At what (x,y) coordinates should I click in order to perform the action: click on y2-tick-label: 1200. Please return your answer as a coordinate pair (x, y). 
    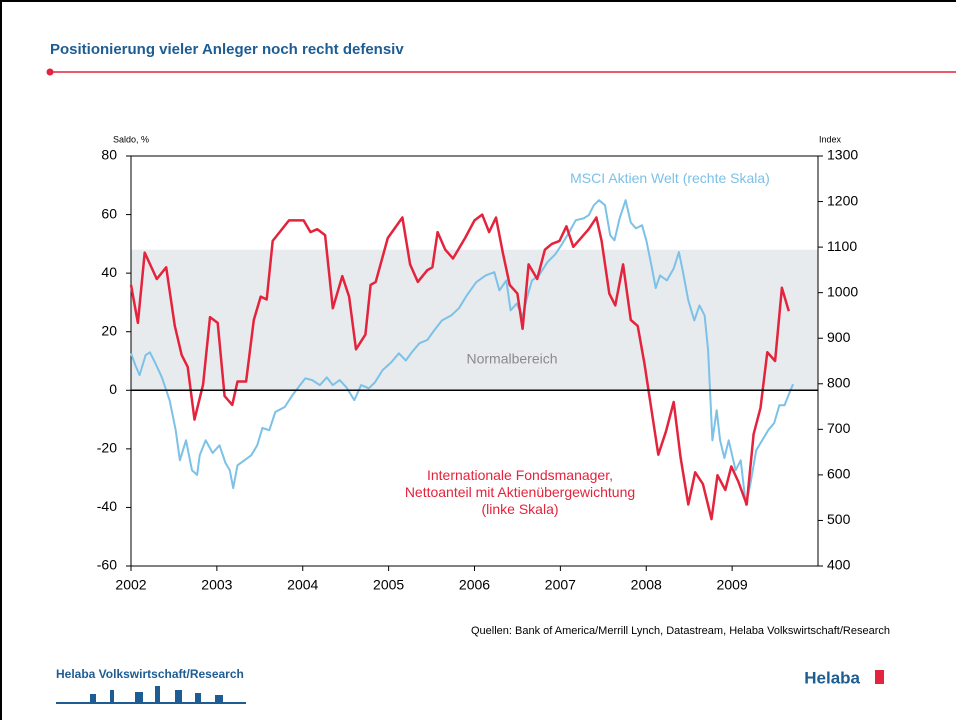
    Looking at the image, I should click on (842, 200).